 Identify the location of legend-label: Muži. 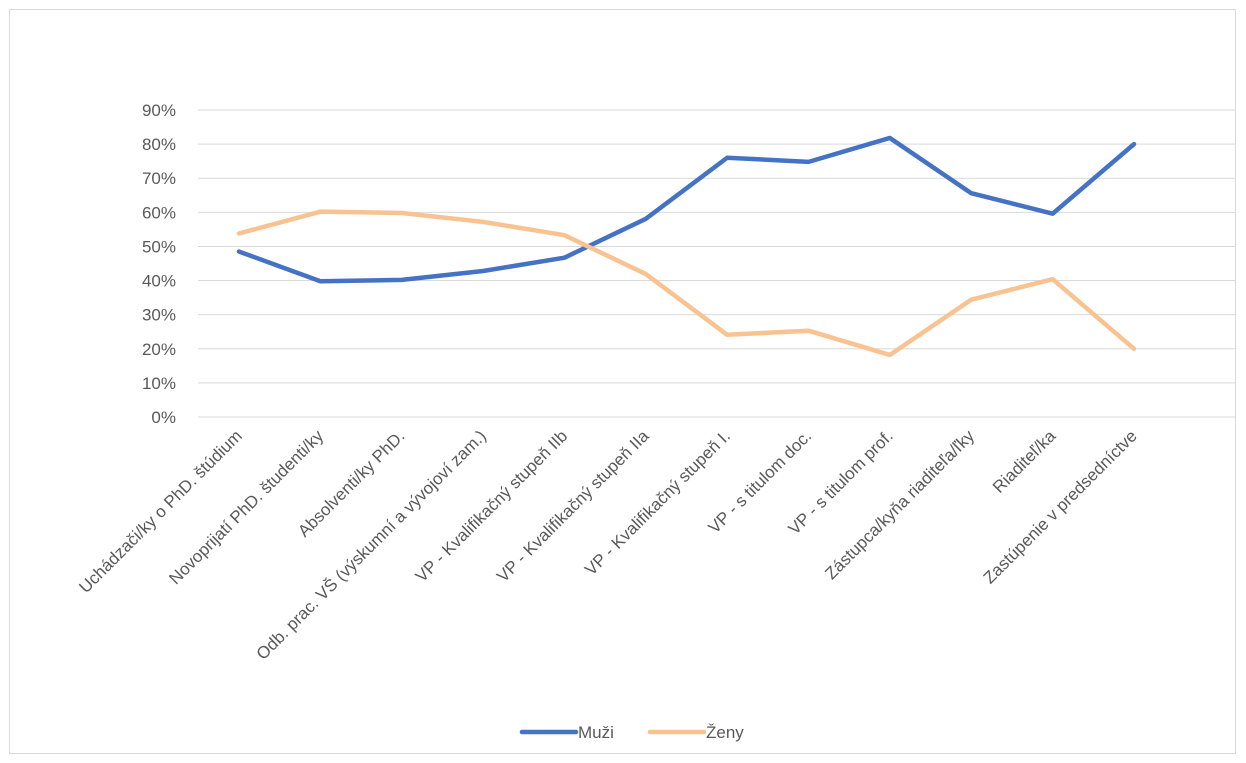
(596, 732).